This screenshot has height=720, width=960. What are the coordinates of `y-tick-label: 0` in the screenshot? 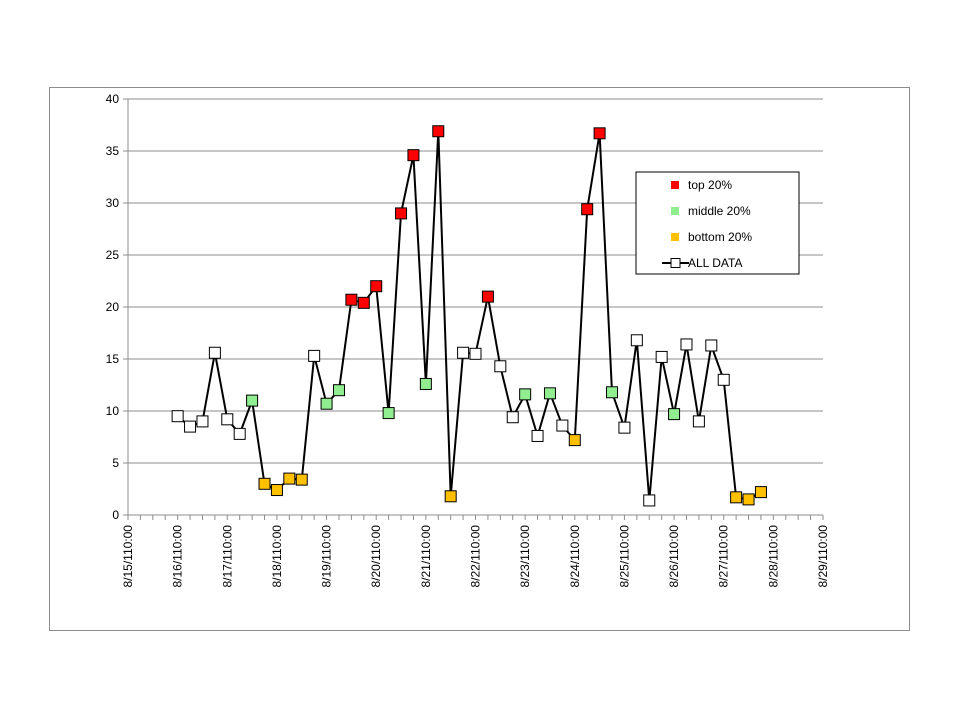 It's located at (115, 515).